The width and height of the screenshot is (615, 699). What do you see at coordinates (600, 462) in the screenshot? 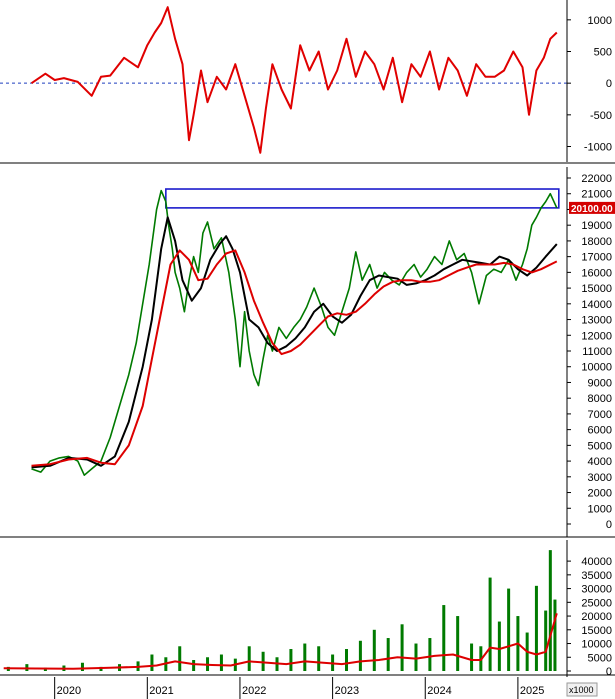
I see `price-tick-label: 4000` at bounding box center [600, 462].